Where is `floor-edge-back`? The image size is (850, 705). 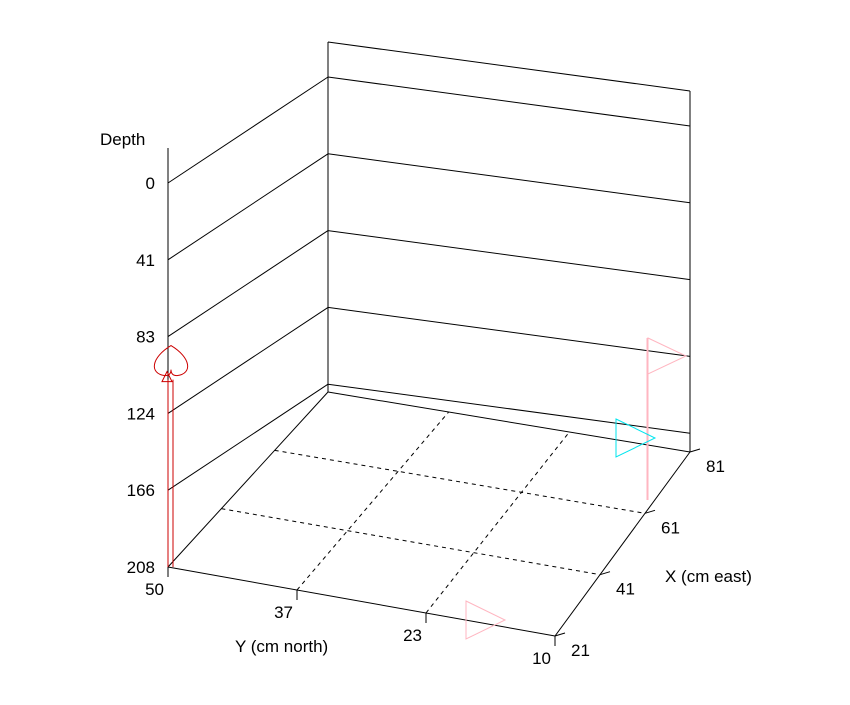 floor-edge-back is located at coordinates (509, 422).